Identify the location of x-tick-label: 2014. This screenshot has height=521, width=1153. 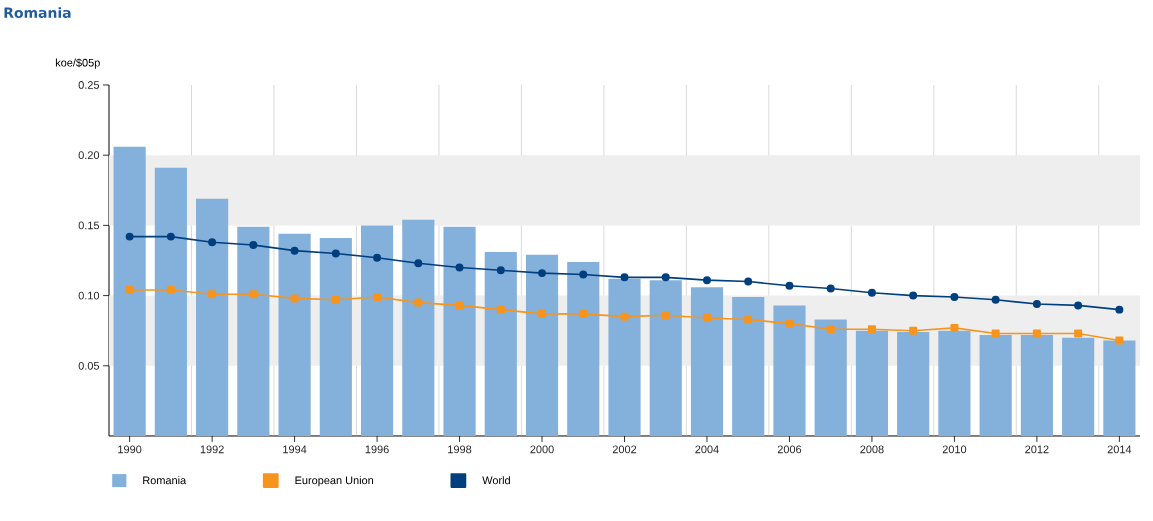
(1119, 449).